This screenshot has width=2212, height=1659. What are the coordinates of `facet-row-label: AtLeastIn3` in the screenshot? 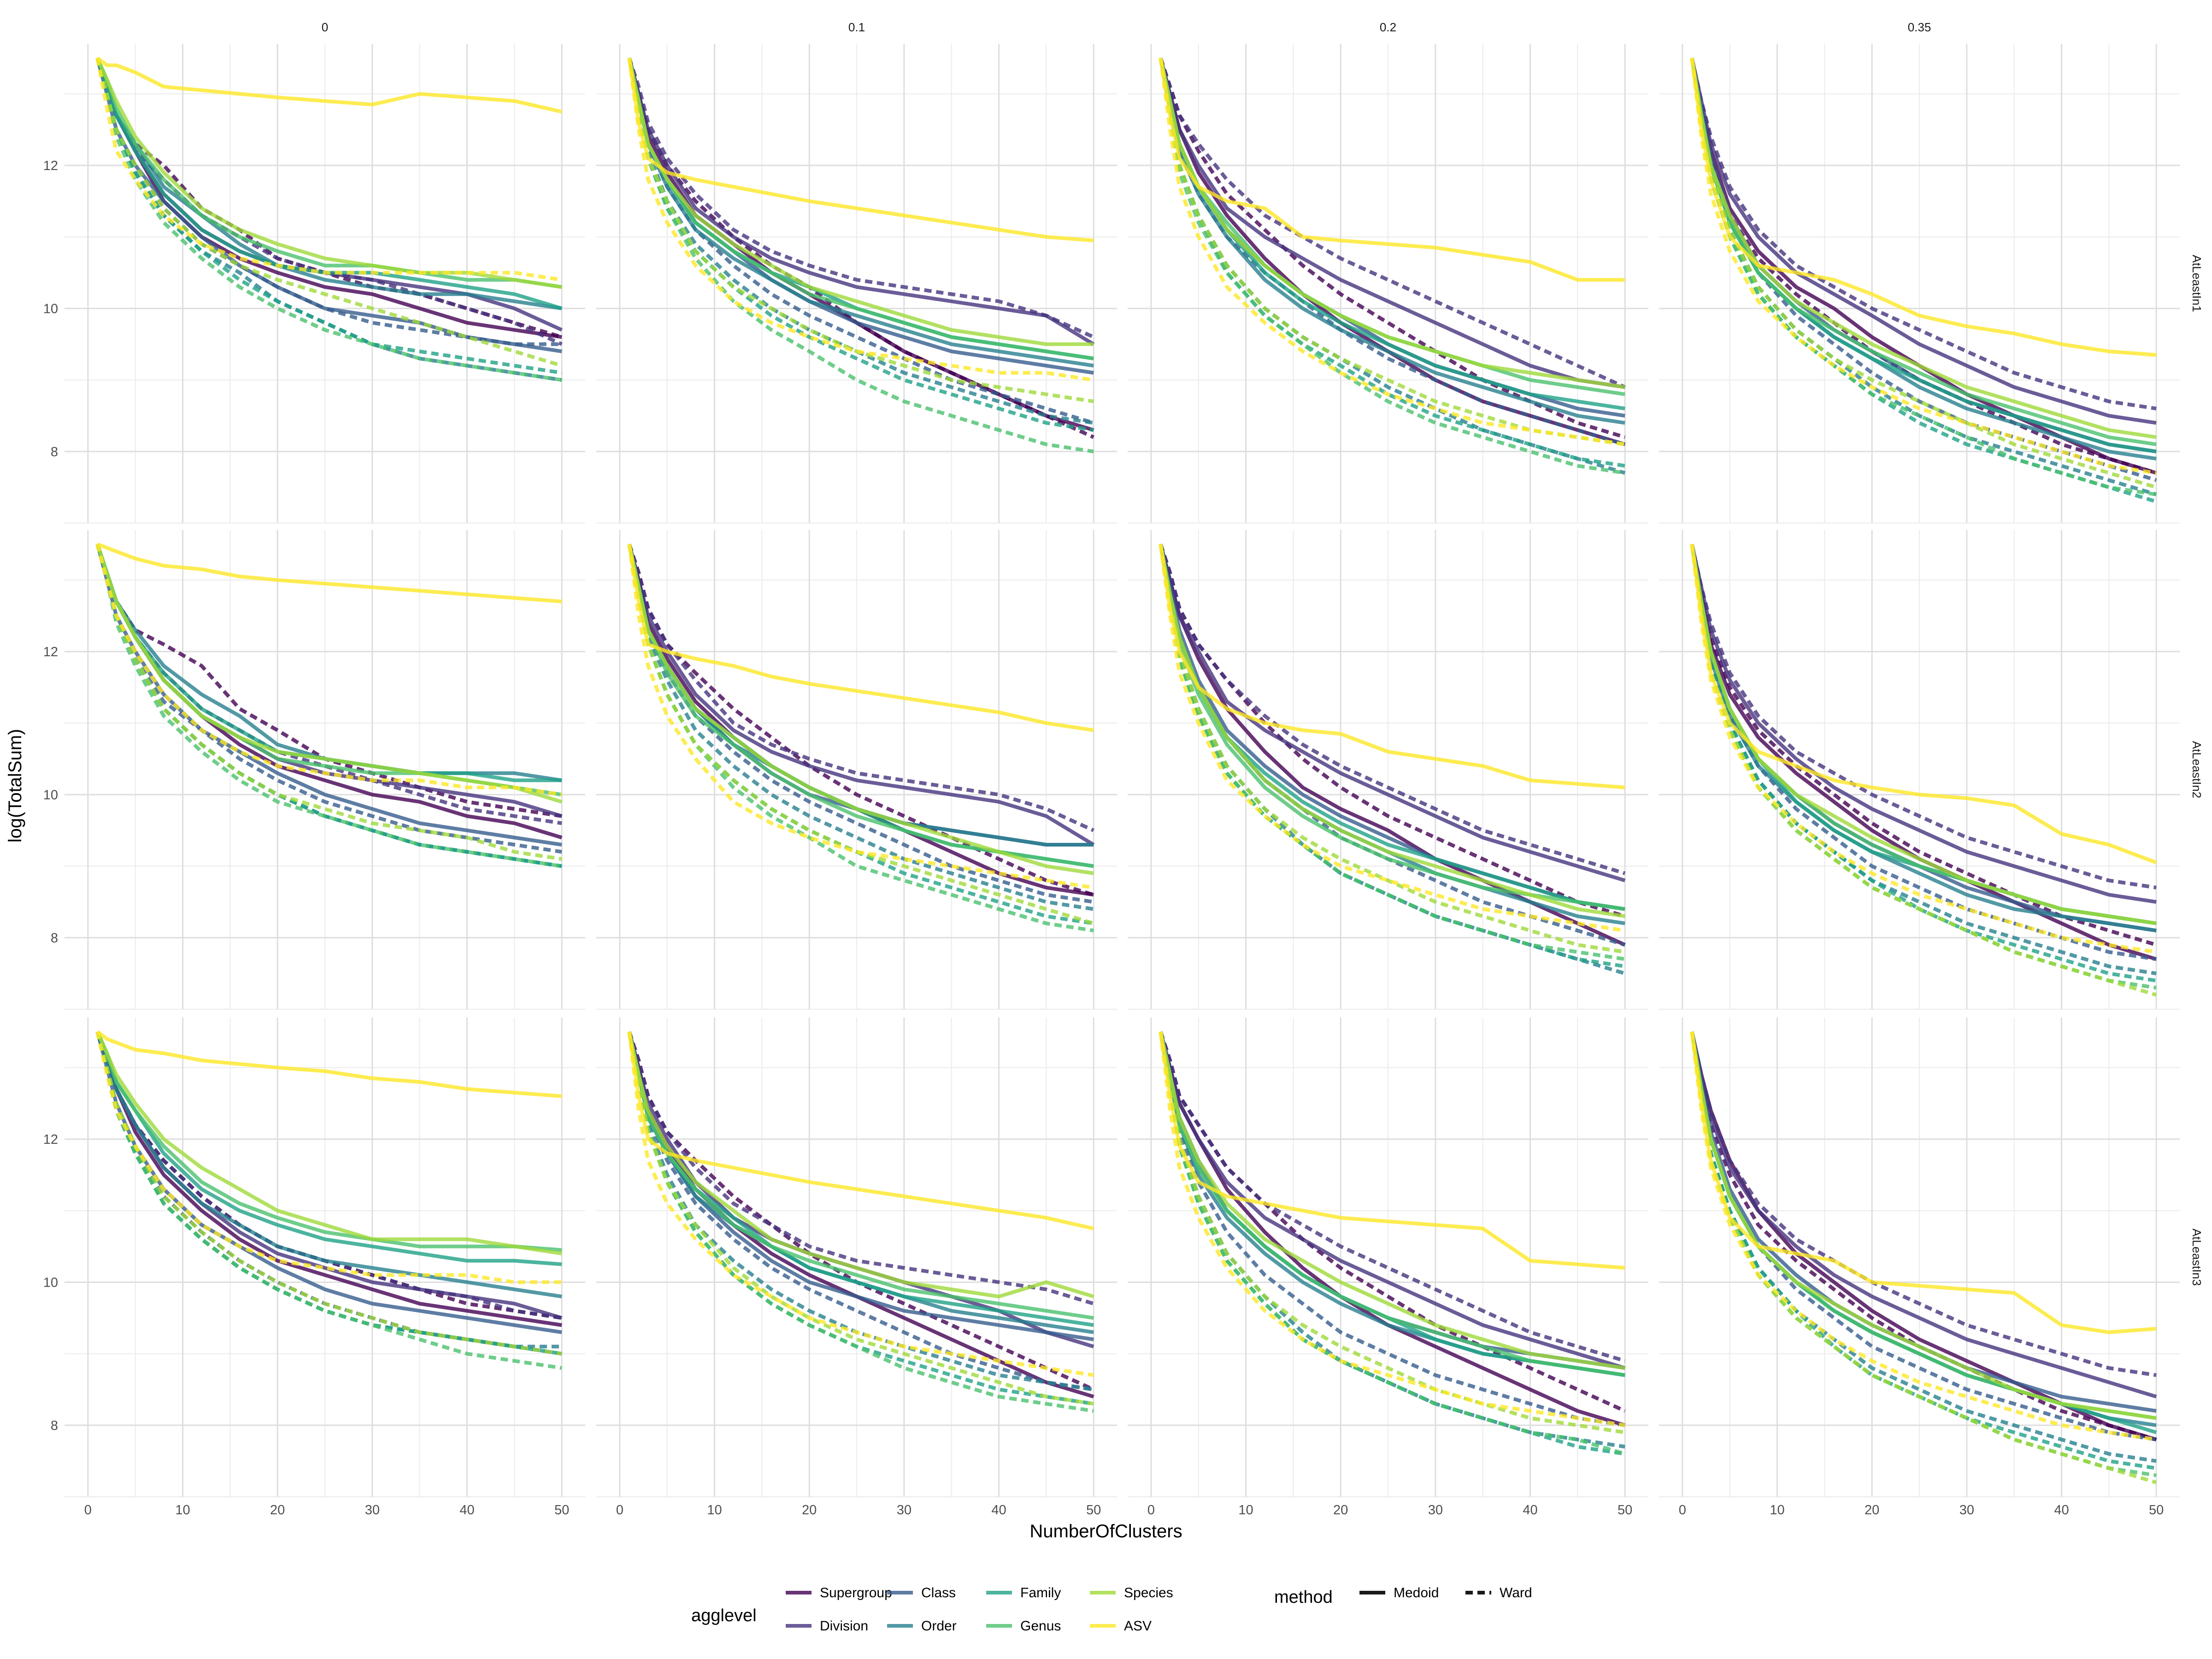 It's located at (2197, 1257).